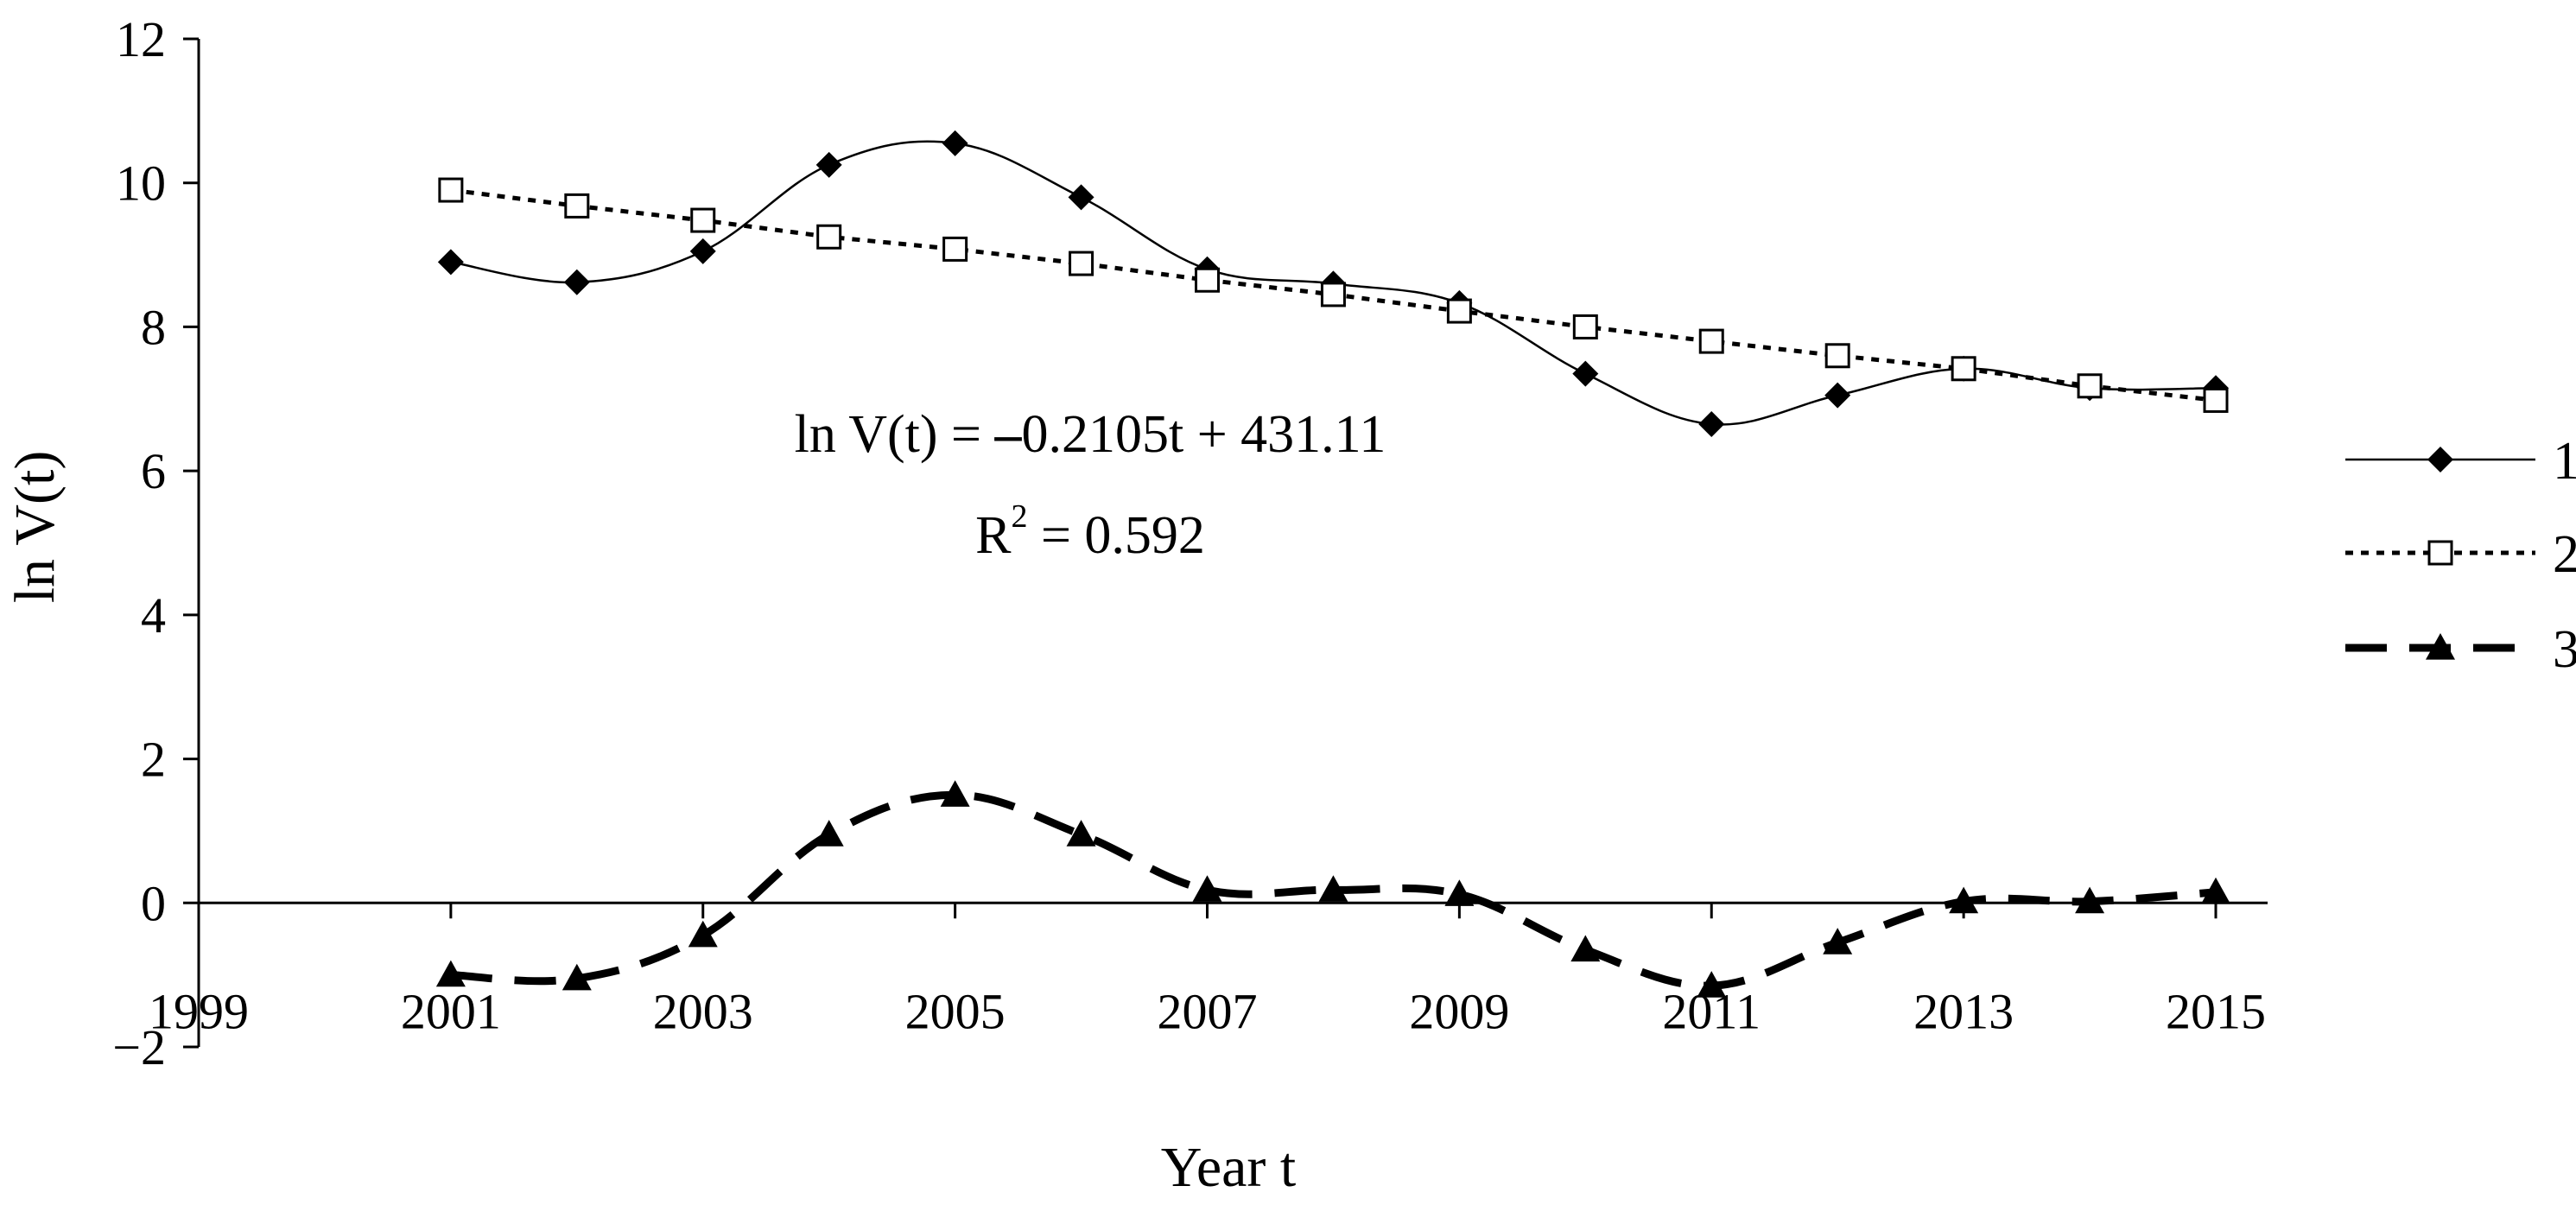 The height and width of the screenshot is (1205, 2576). What do you see at coordinates (1090, 485) in the screenshot?
I see `regression-annotation: ln V(t) = –0.2105t + 431.11 R2 = 0.592` at bounding box center [1090, 485].